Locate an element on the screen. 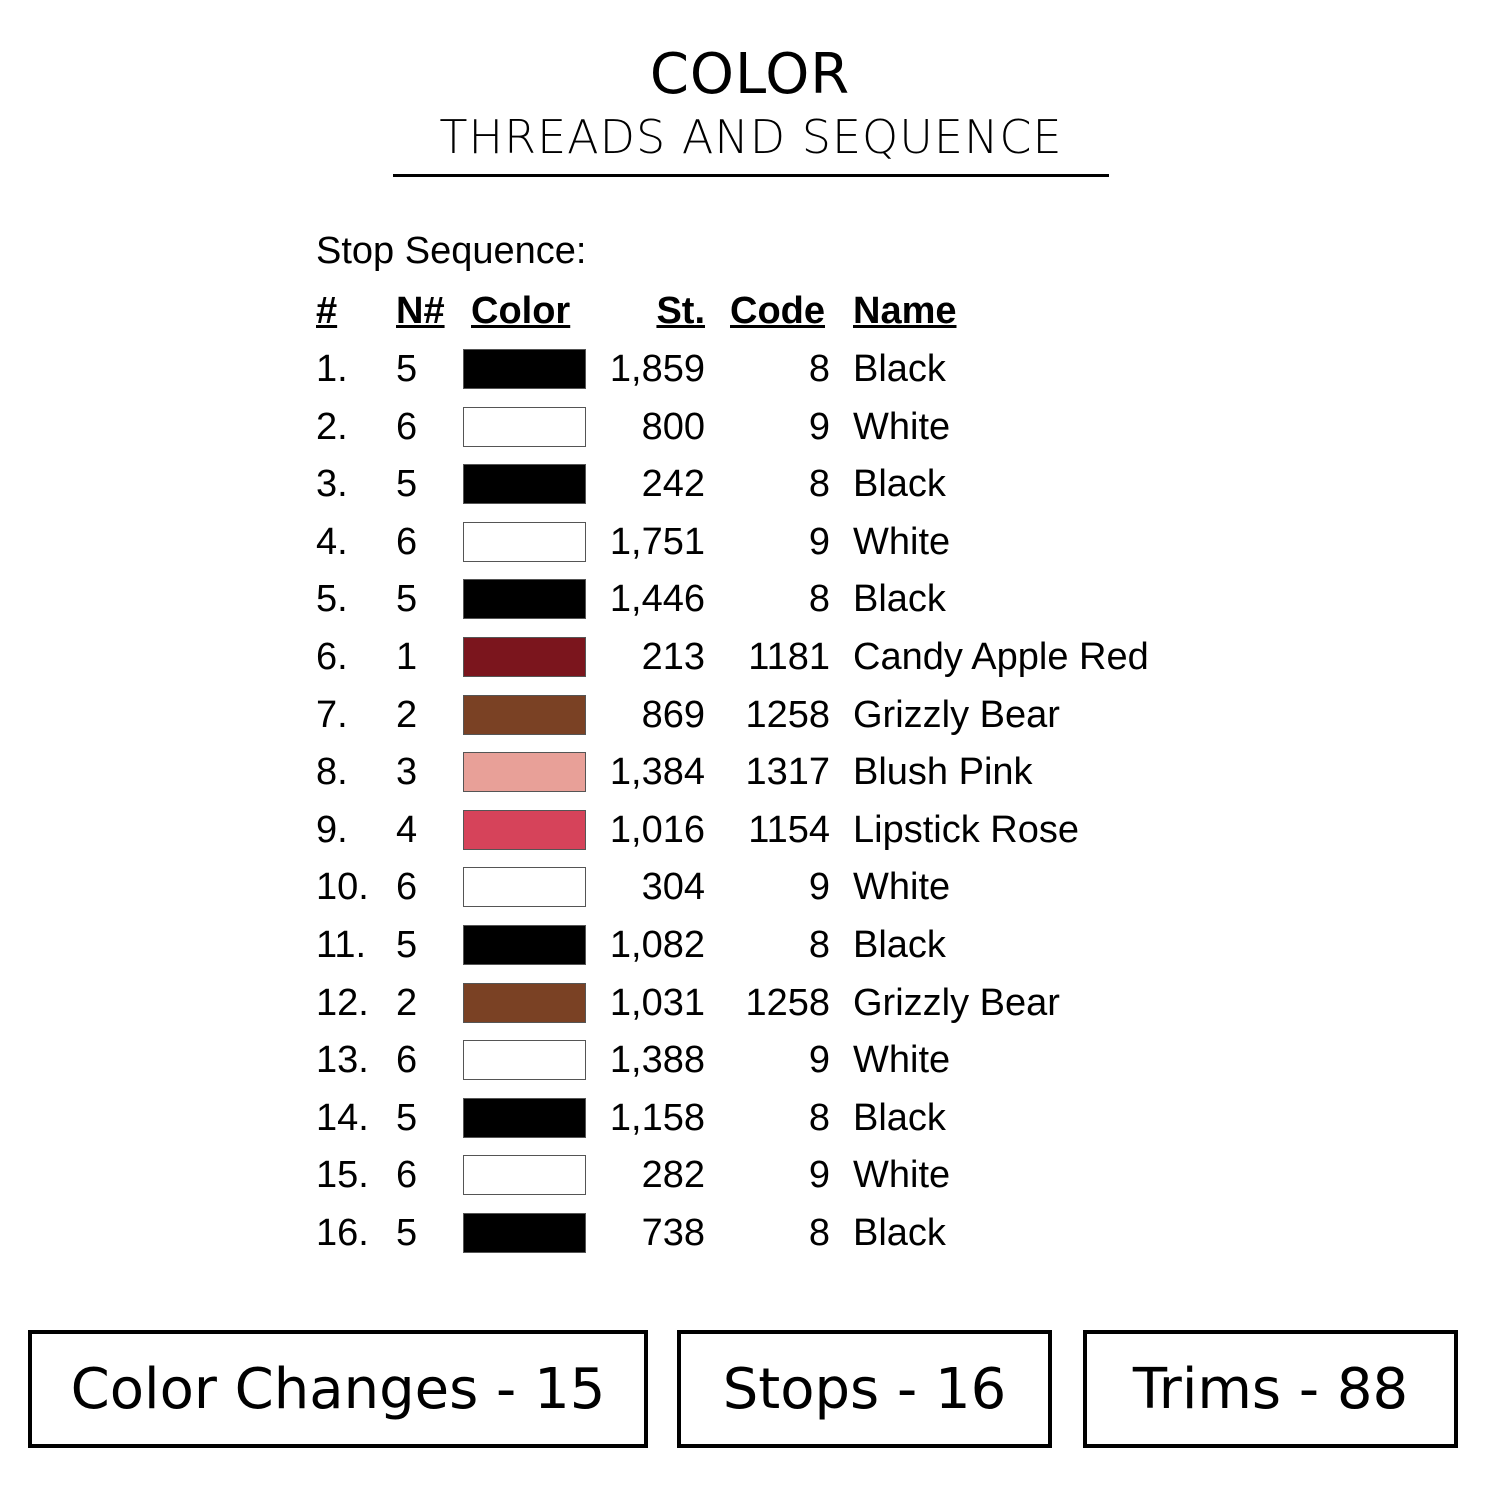  needle-number: 2 is located at coordinates (407, 1002).